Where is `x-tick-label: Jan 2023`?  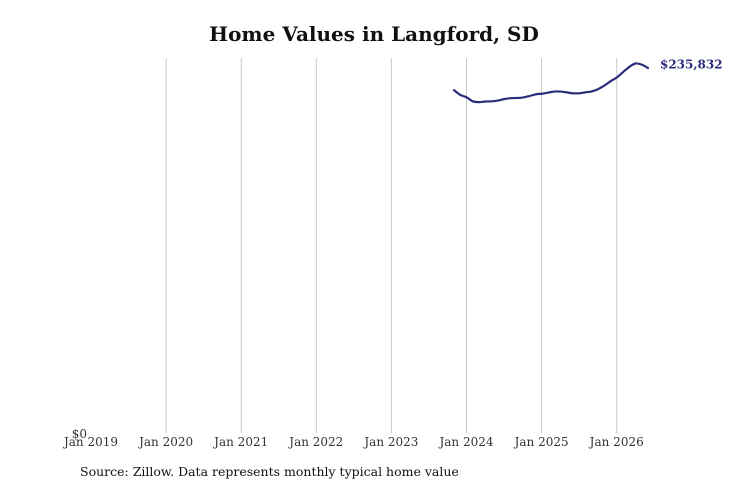 x-tick-label: Jan 2023 is located at coordinates (390, 442).